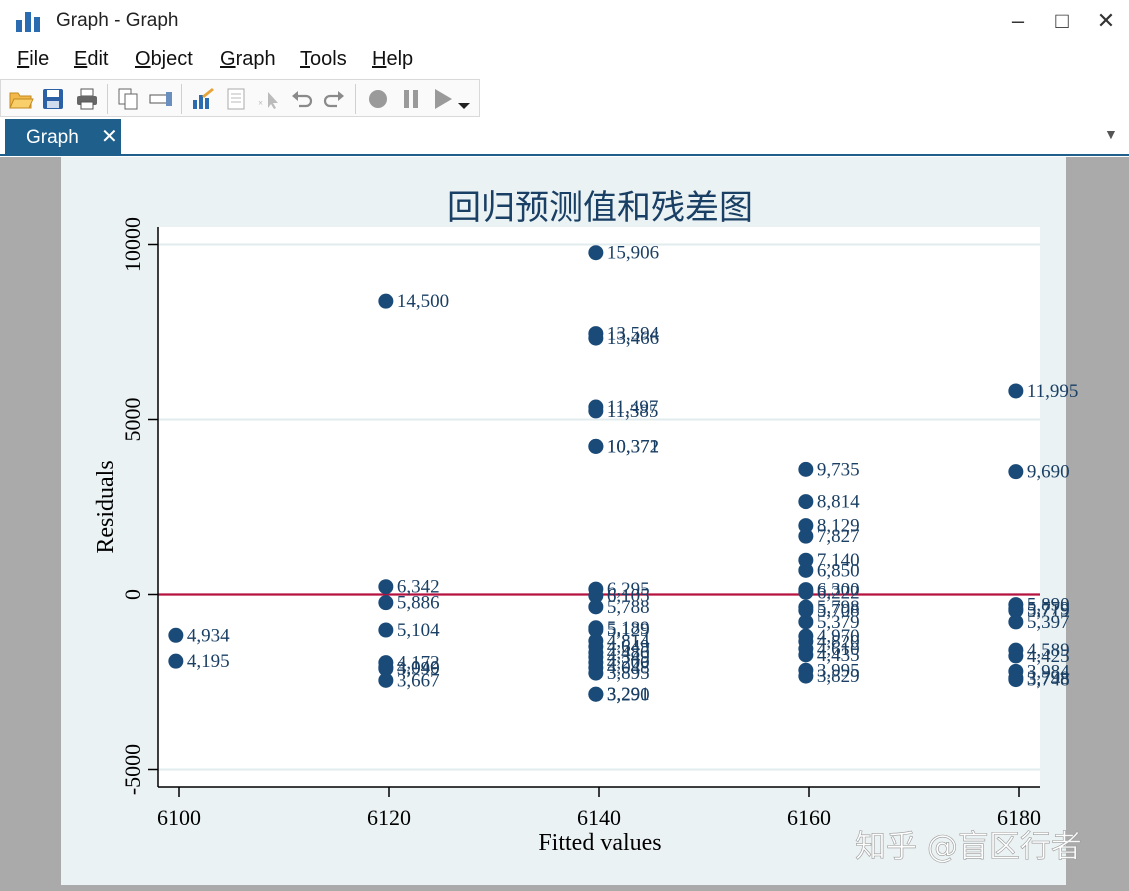 Image resolution: width=1129 pixels, height=891 pixels. Describe the element at coordinates (628, 589) in the screenshot. I see `point-label: 6,295` at that location.